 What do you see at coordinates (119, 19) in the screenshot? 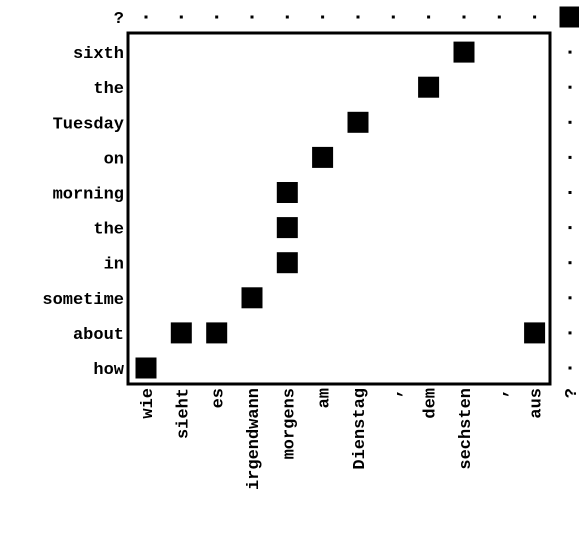
I see `y-tick-label: ?` at bounding box center [119, 19].